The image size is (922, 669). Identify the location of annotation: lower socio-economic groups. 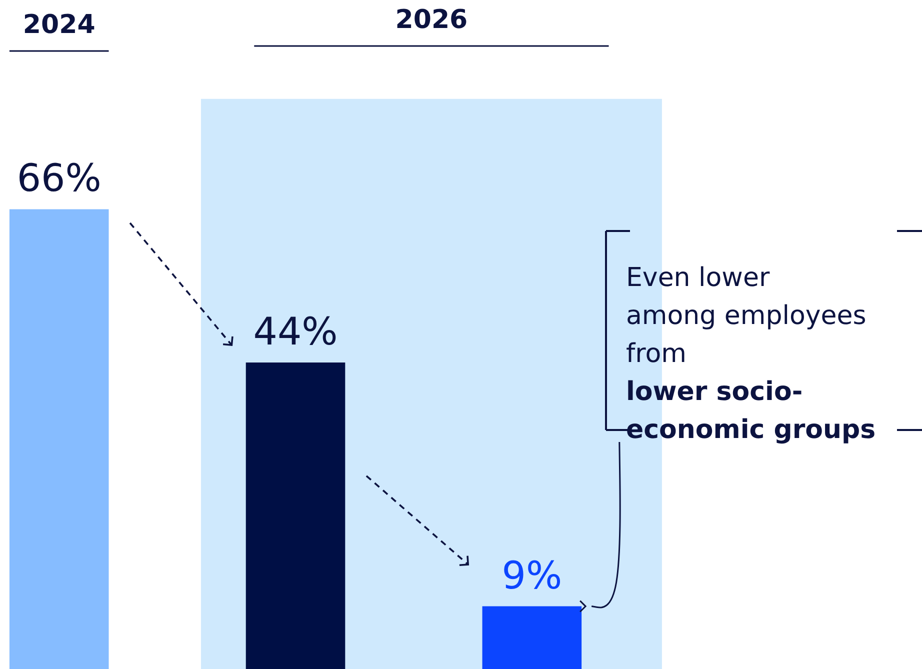
(751, 411).